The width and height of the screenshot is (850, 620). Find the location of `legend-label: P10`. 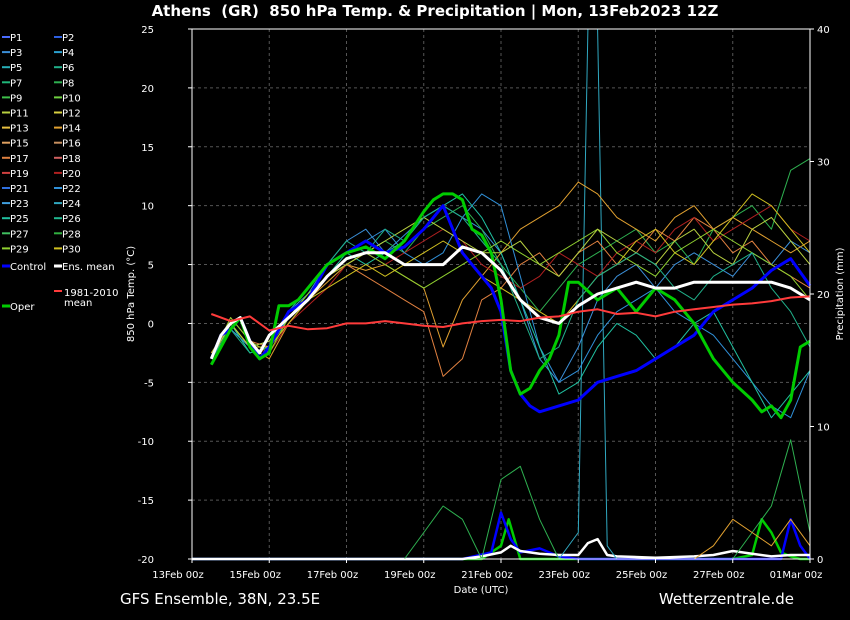

legend-label: P10 is located at coordinates (71, 98).